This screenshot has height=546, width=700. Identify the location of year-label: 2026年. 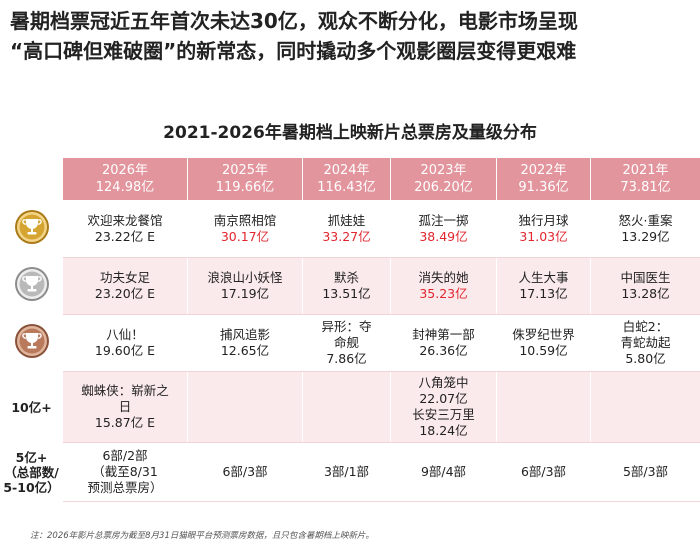
(125, 170).